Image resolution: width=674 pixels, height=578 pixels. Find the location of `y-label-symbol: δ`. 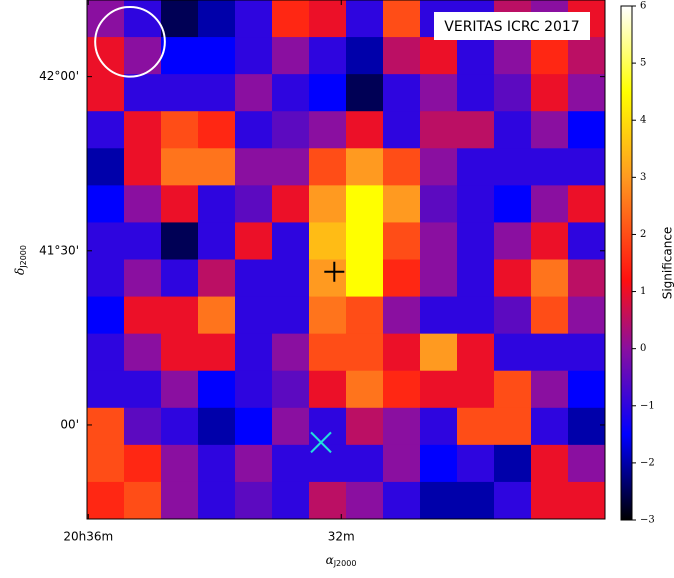

y-label-symbol: δ is located at coordinates (20, 271).